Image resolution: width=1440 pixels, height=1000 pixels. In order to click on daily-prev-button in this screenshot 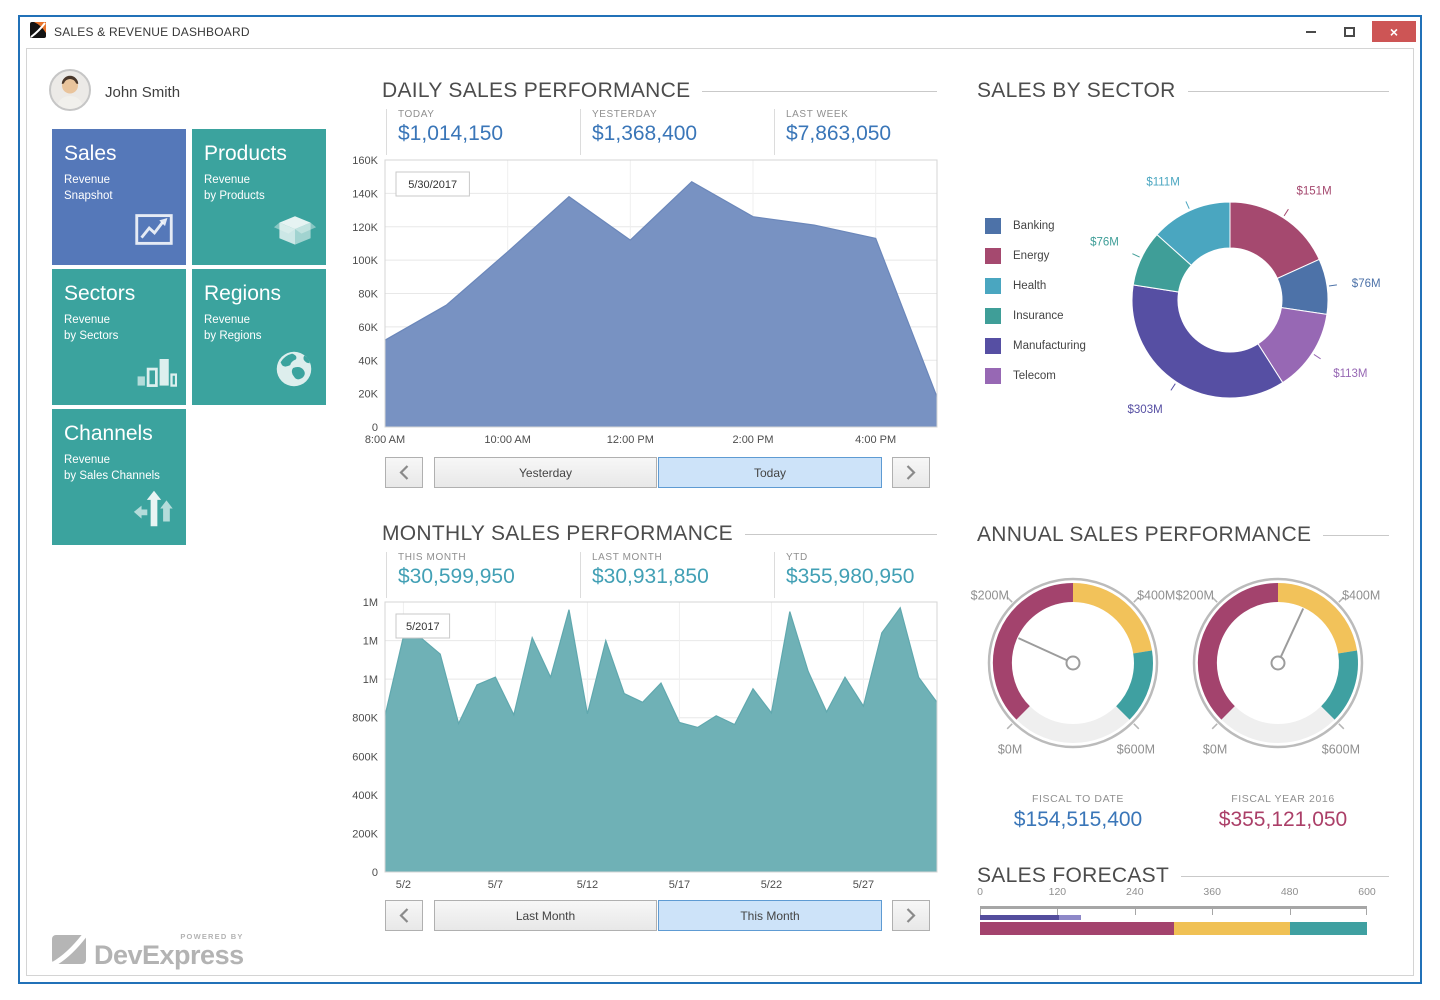, I will do `click(404, 472)`.